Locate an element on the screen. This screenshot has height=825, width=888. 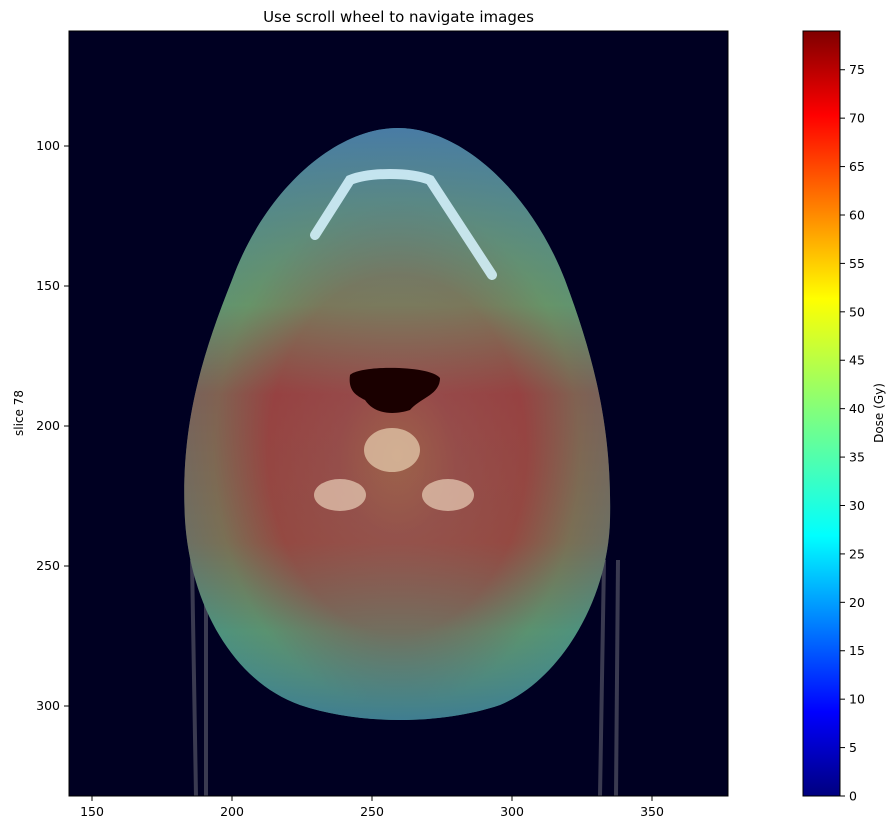
y-tick-label: 300 is located at coordinates (48, 705).